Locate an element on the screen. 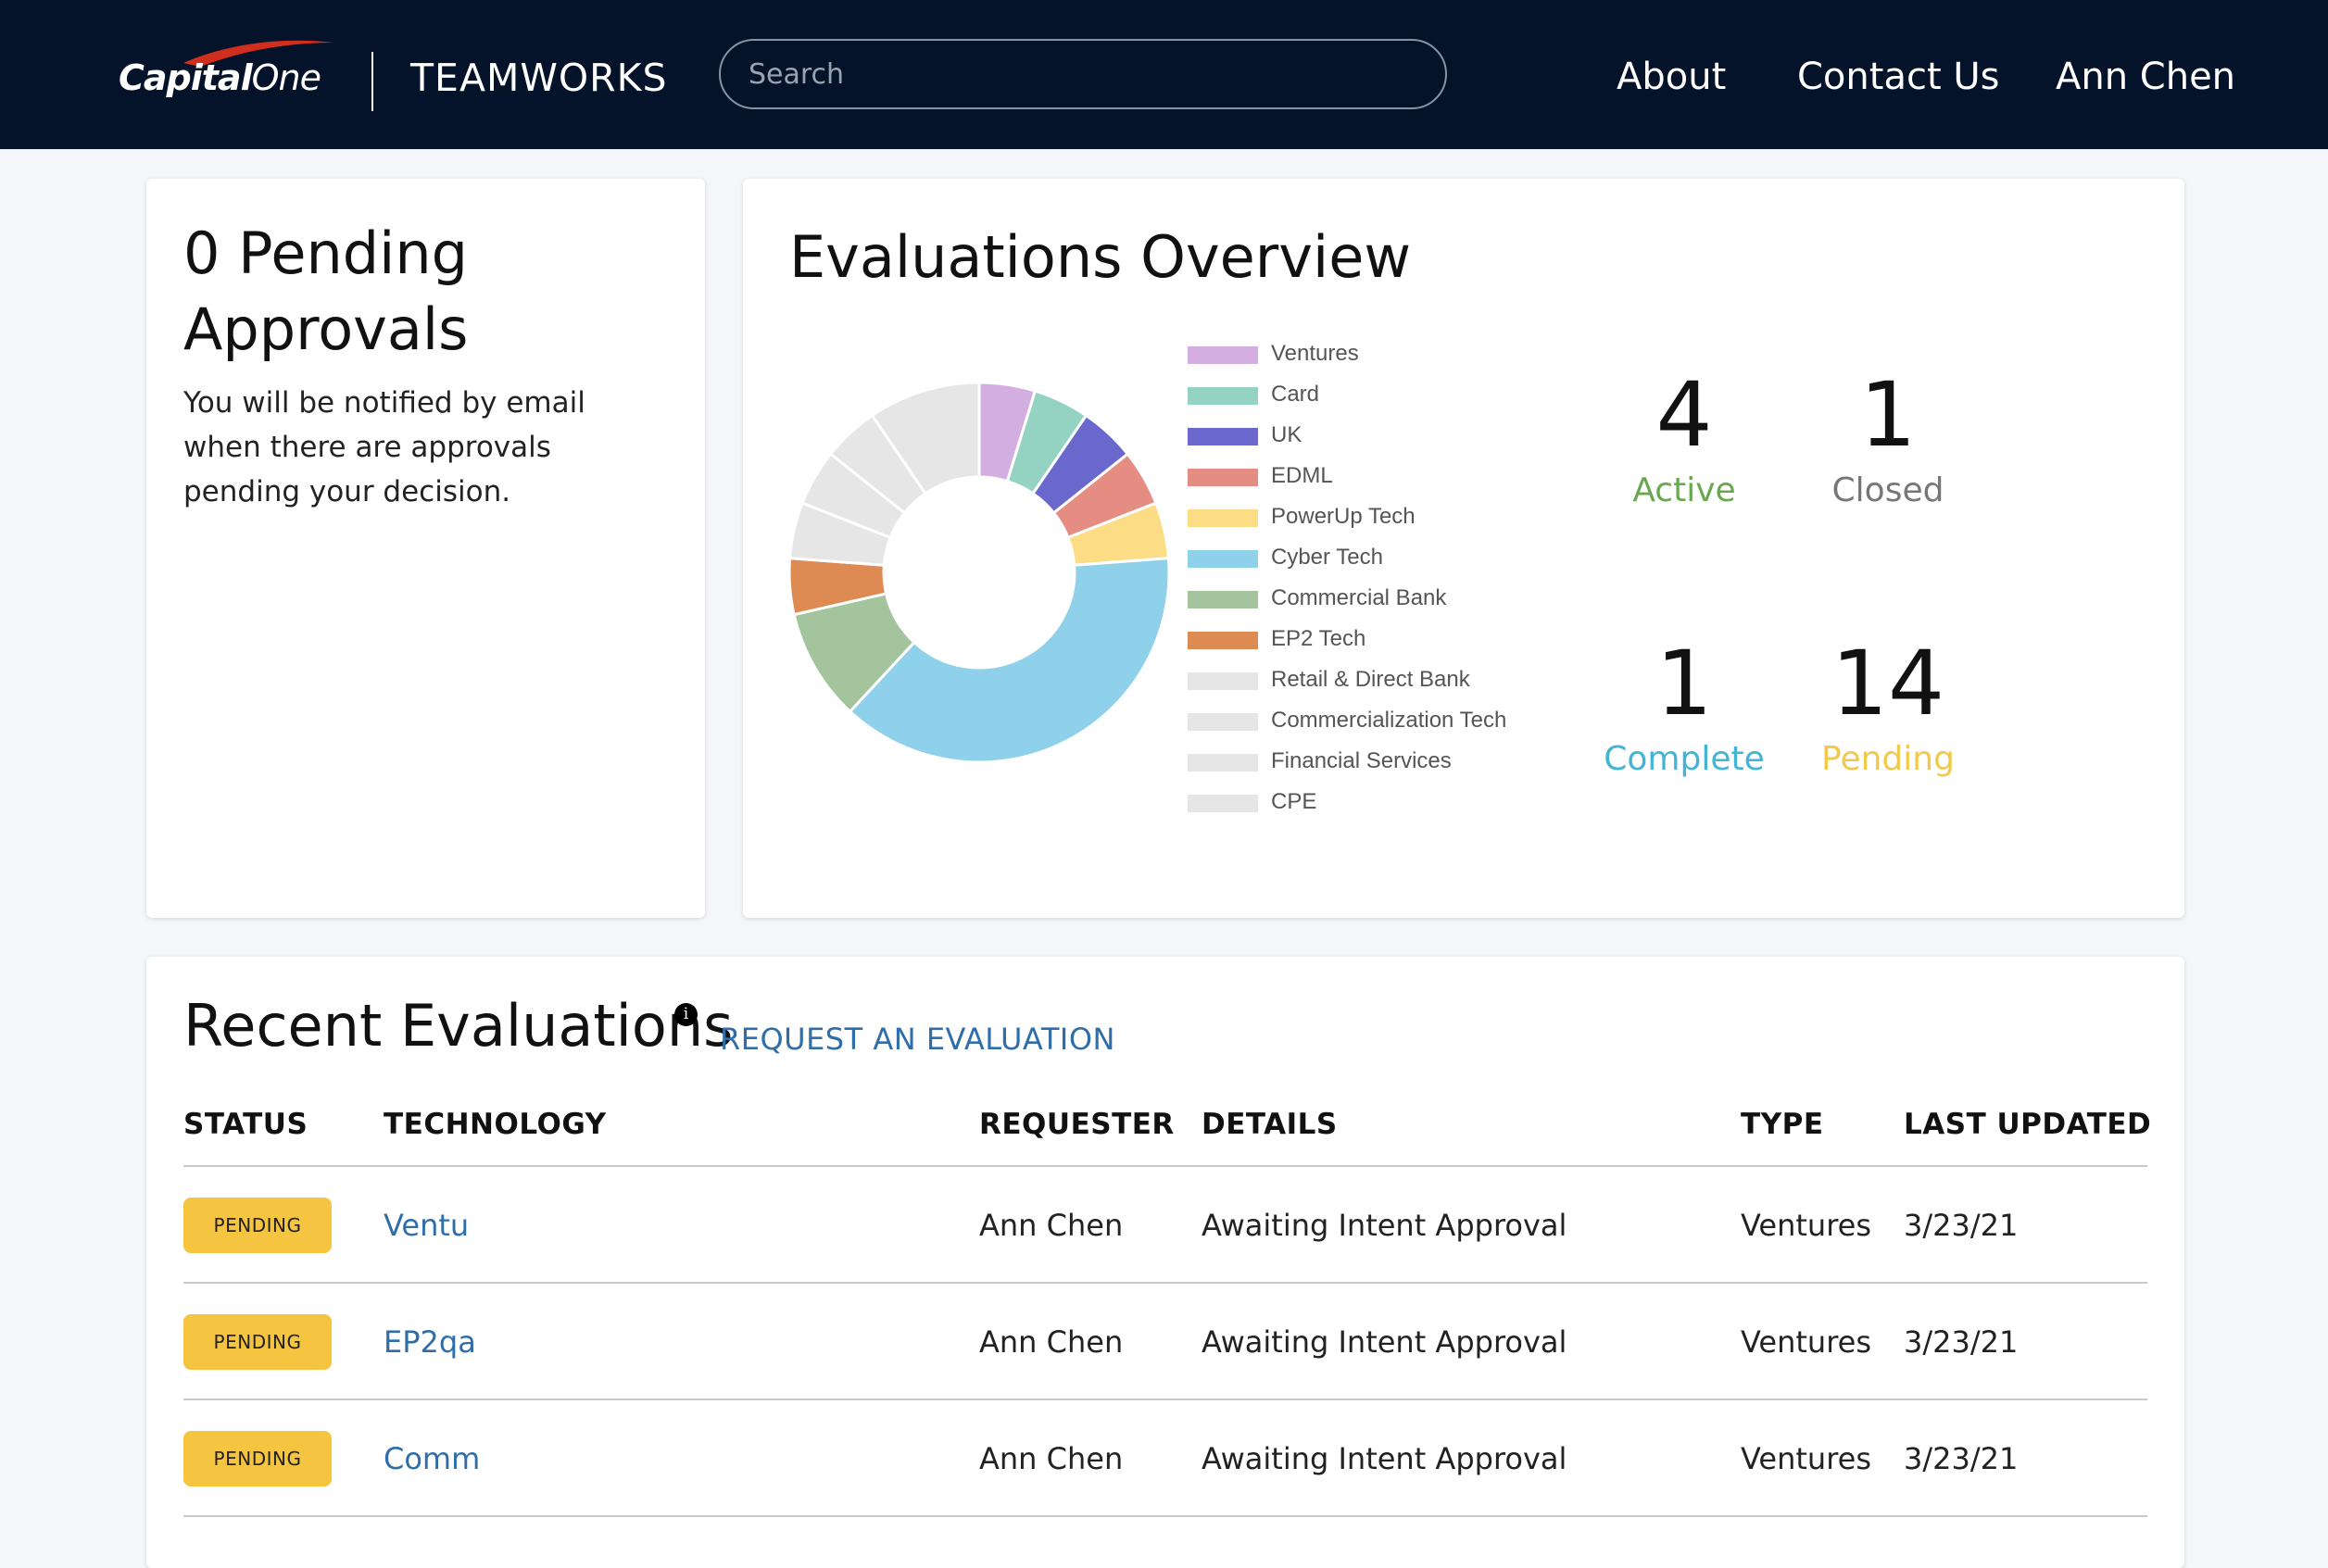  legend-label: Retail & Direct Bank is located at coordinates (1370, 680).